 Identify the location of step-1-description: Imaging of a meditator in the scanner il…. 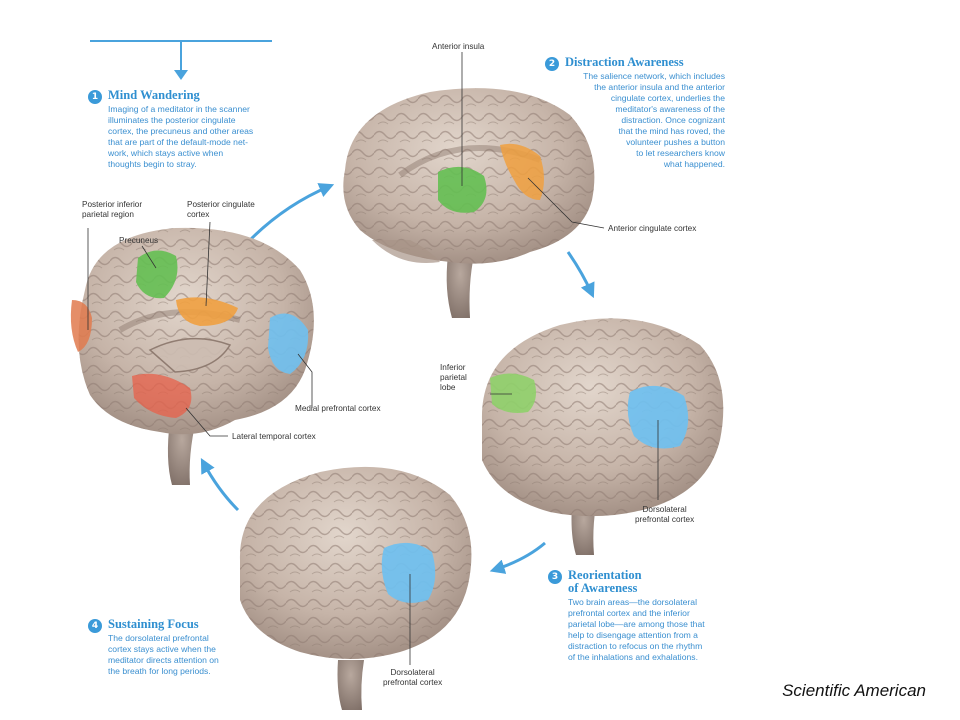
(181, 136).